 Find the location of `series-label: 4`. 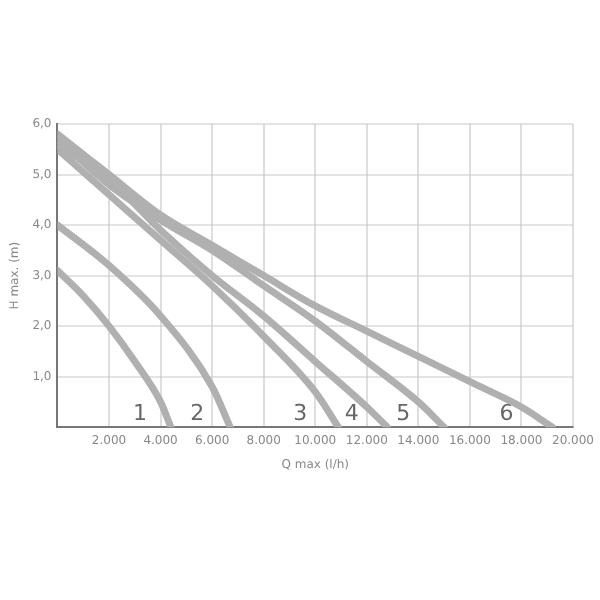

series-label: 4 is located at coordinates (351, 412).